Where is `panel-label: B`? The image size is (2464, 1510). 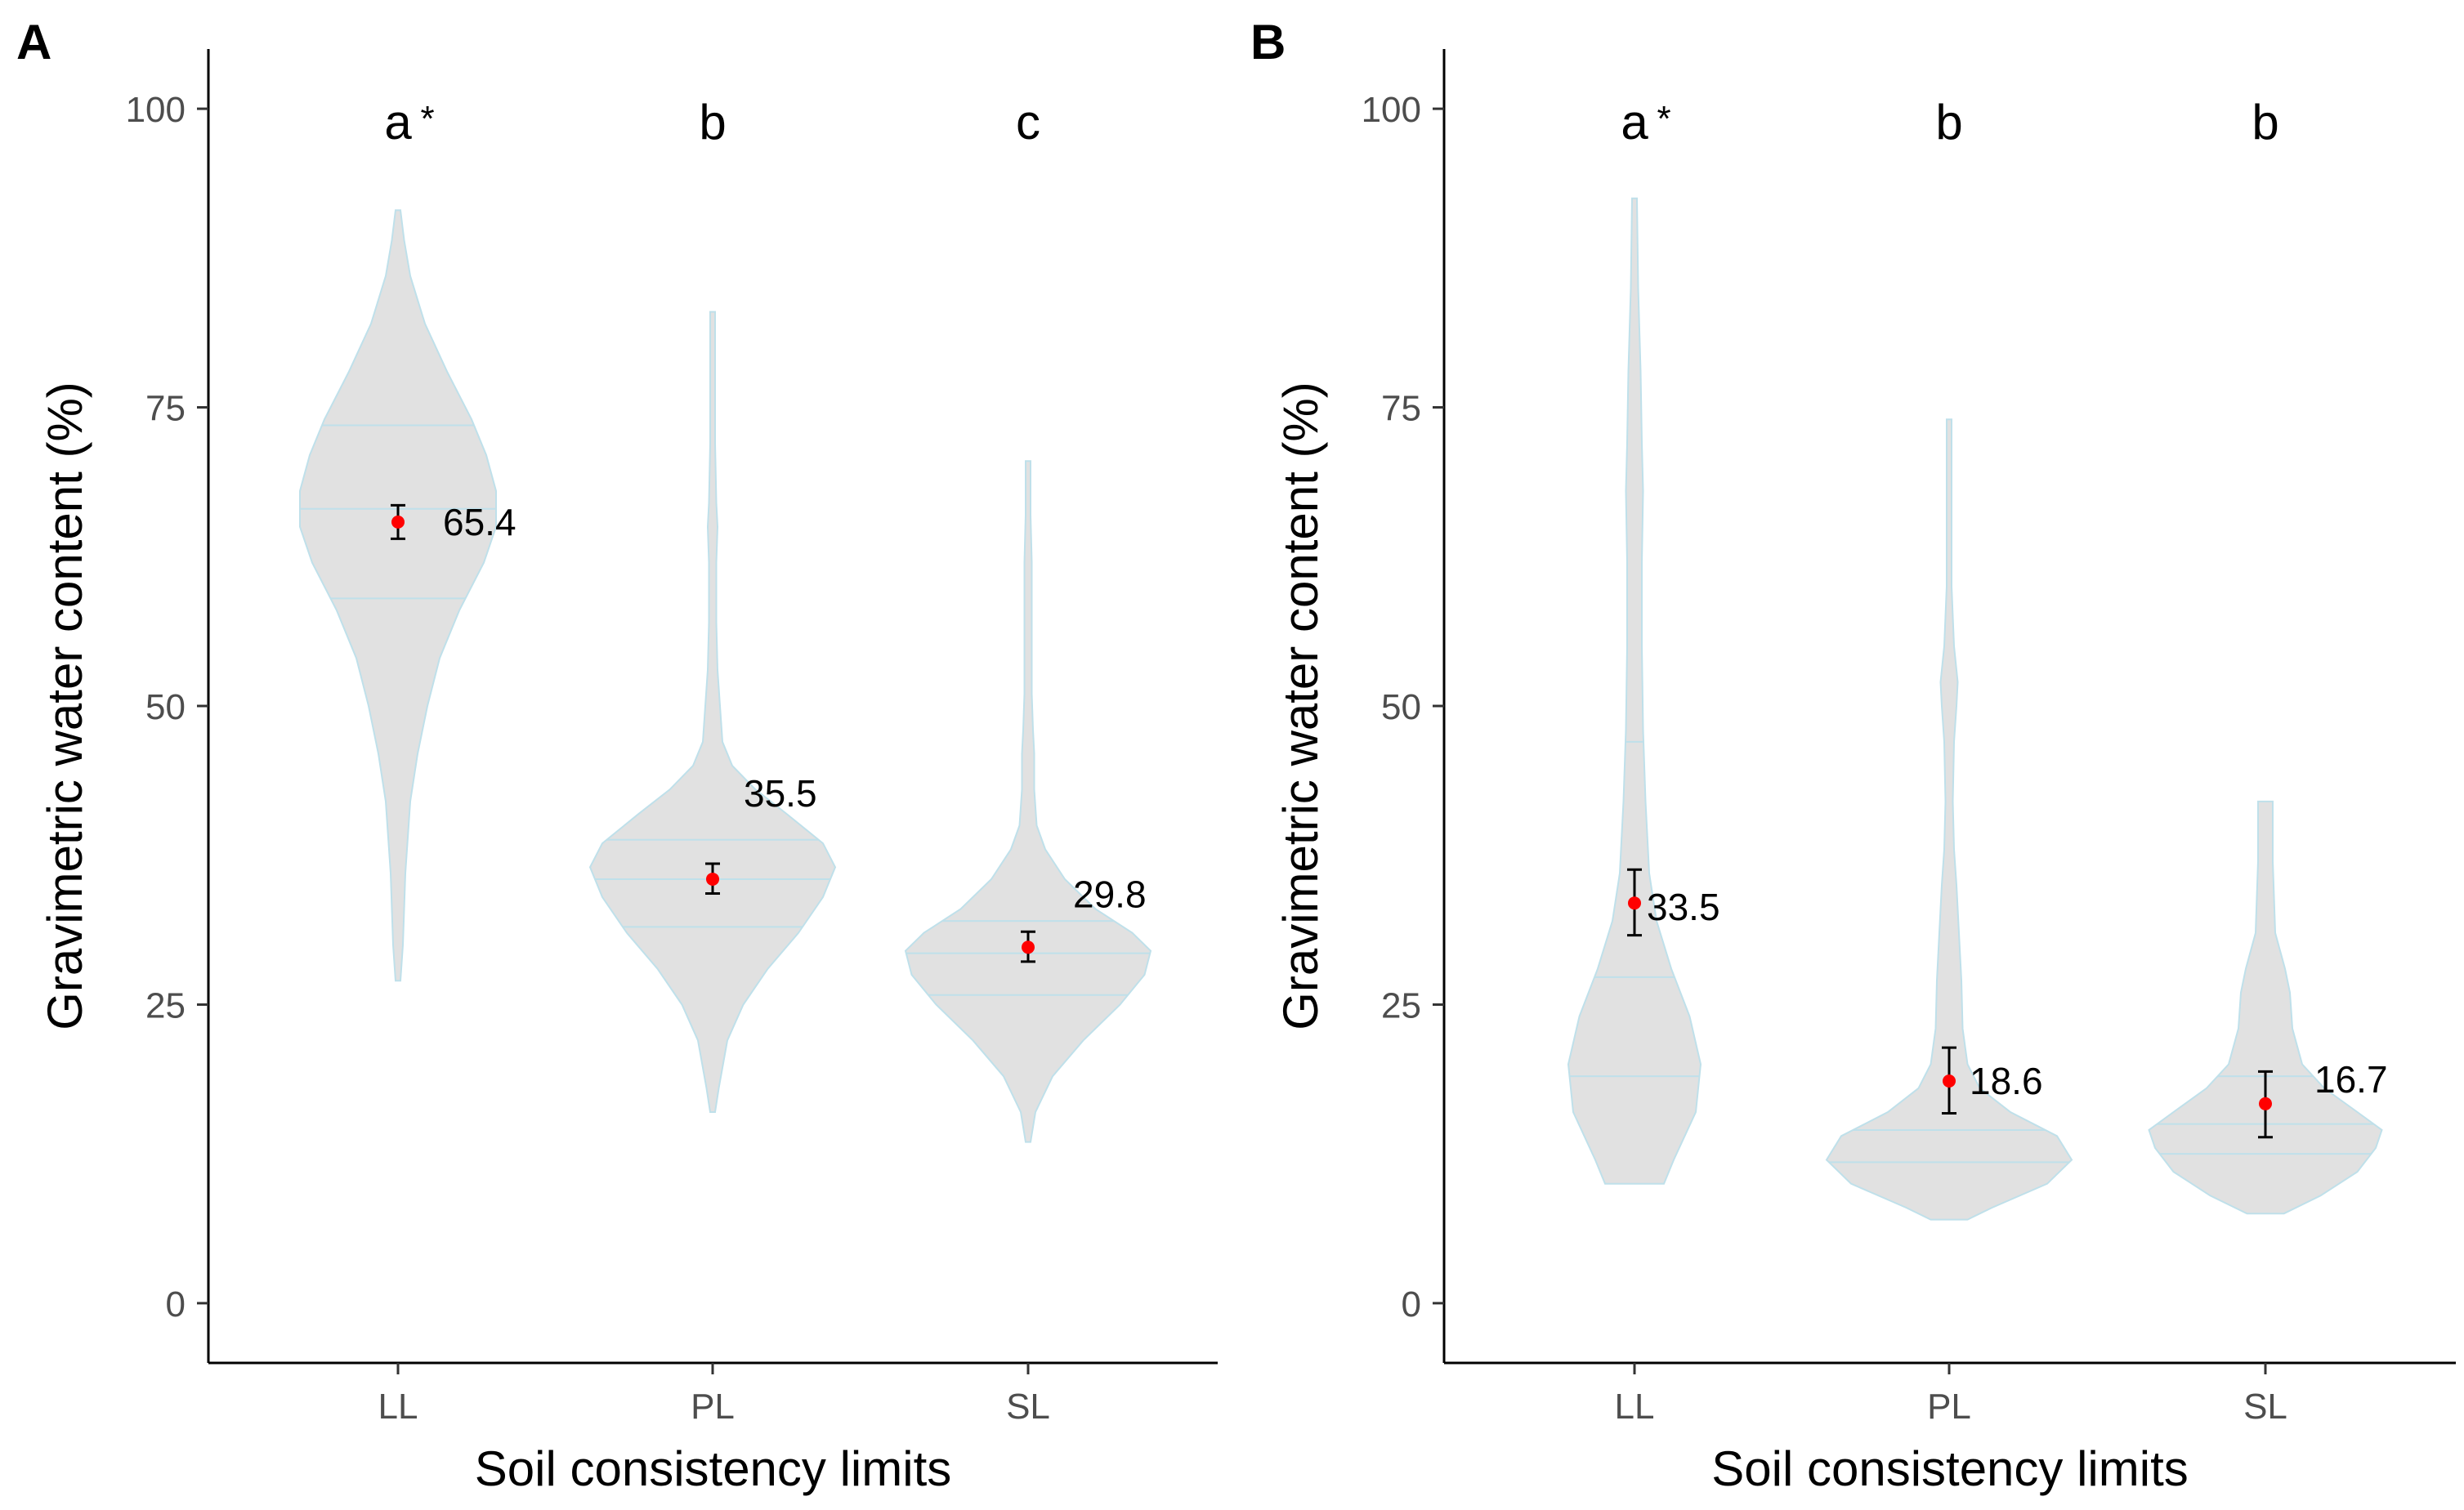 panel-label: B is located at coordinates (1268, 42).